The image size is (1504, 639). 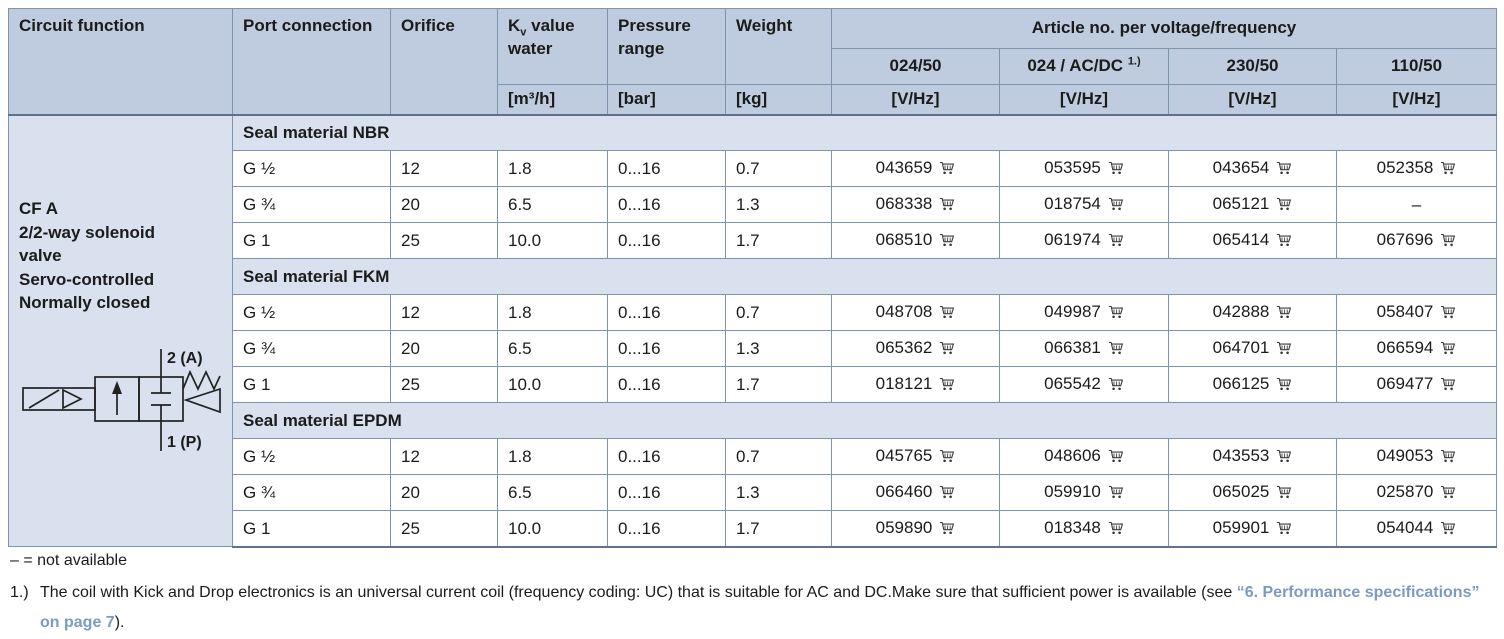 What do you see at coordinates (915, 457) in the screenshot?
I see `article-cell: 045765` at bounding box center [915, 457].